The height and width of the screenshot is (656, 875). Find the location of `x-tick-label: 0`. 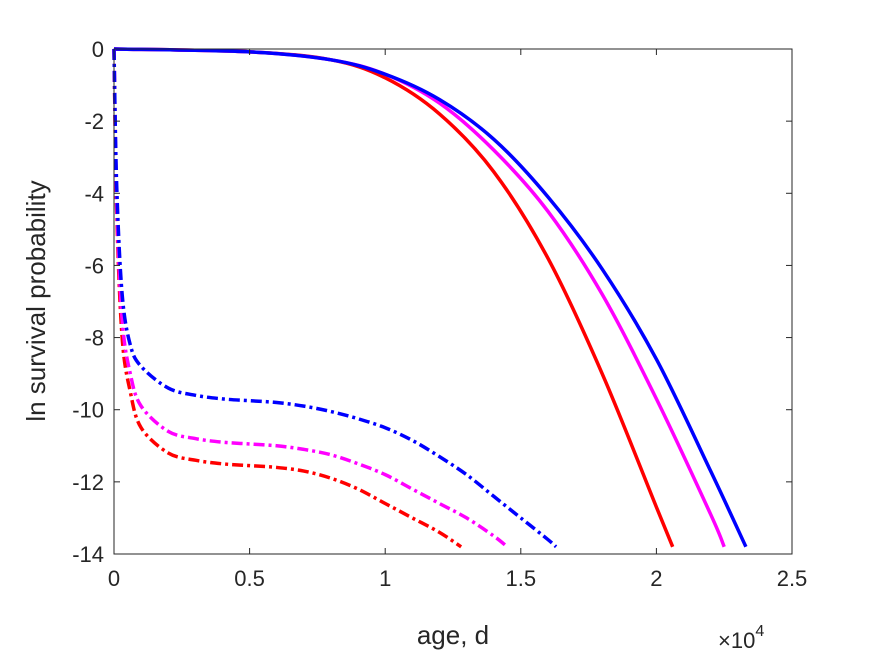

x-tick-label: 0 is located at coordinates (114, 578).